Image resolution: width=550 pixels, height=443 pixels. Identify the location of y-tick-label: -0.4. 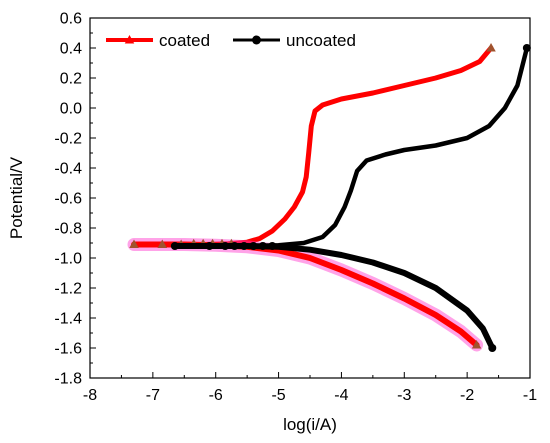
(68, 169).